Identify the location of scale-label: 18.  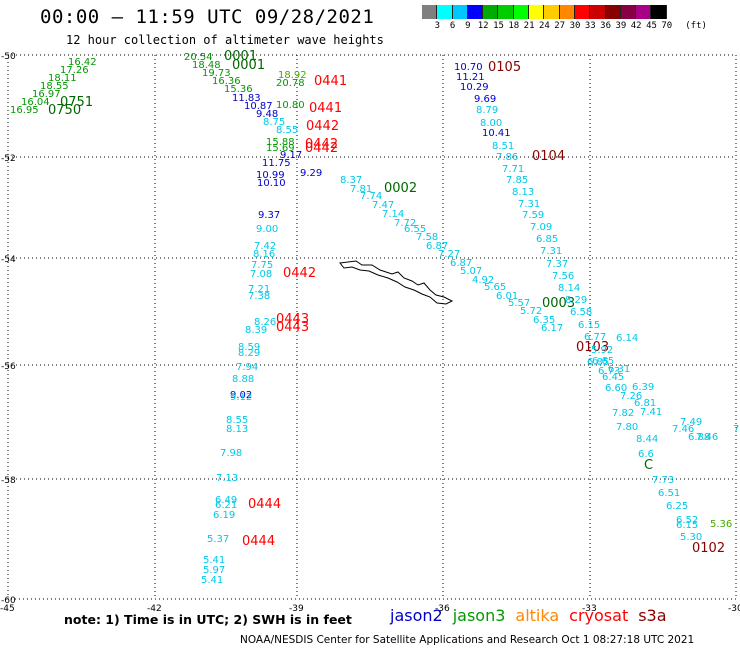
(514, 26).